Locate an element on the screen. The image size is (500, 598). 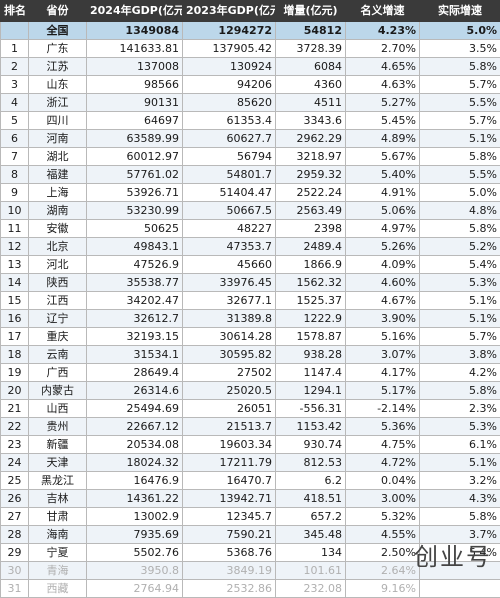
cell-gdp-2024: 35538.77 is located at coordinates (135, 283).